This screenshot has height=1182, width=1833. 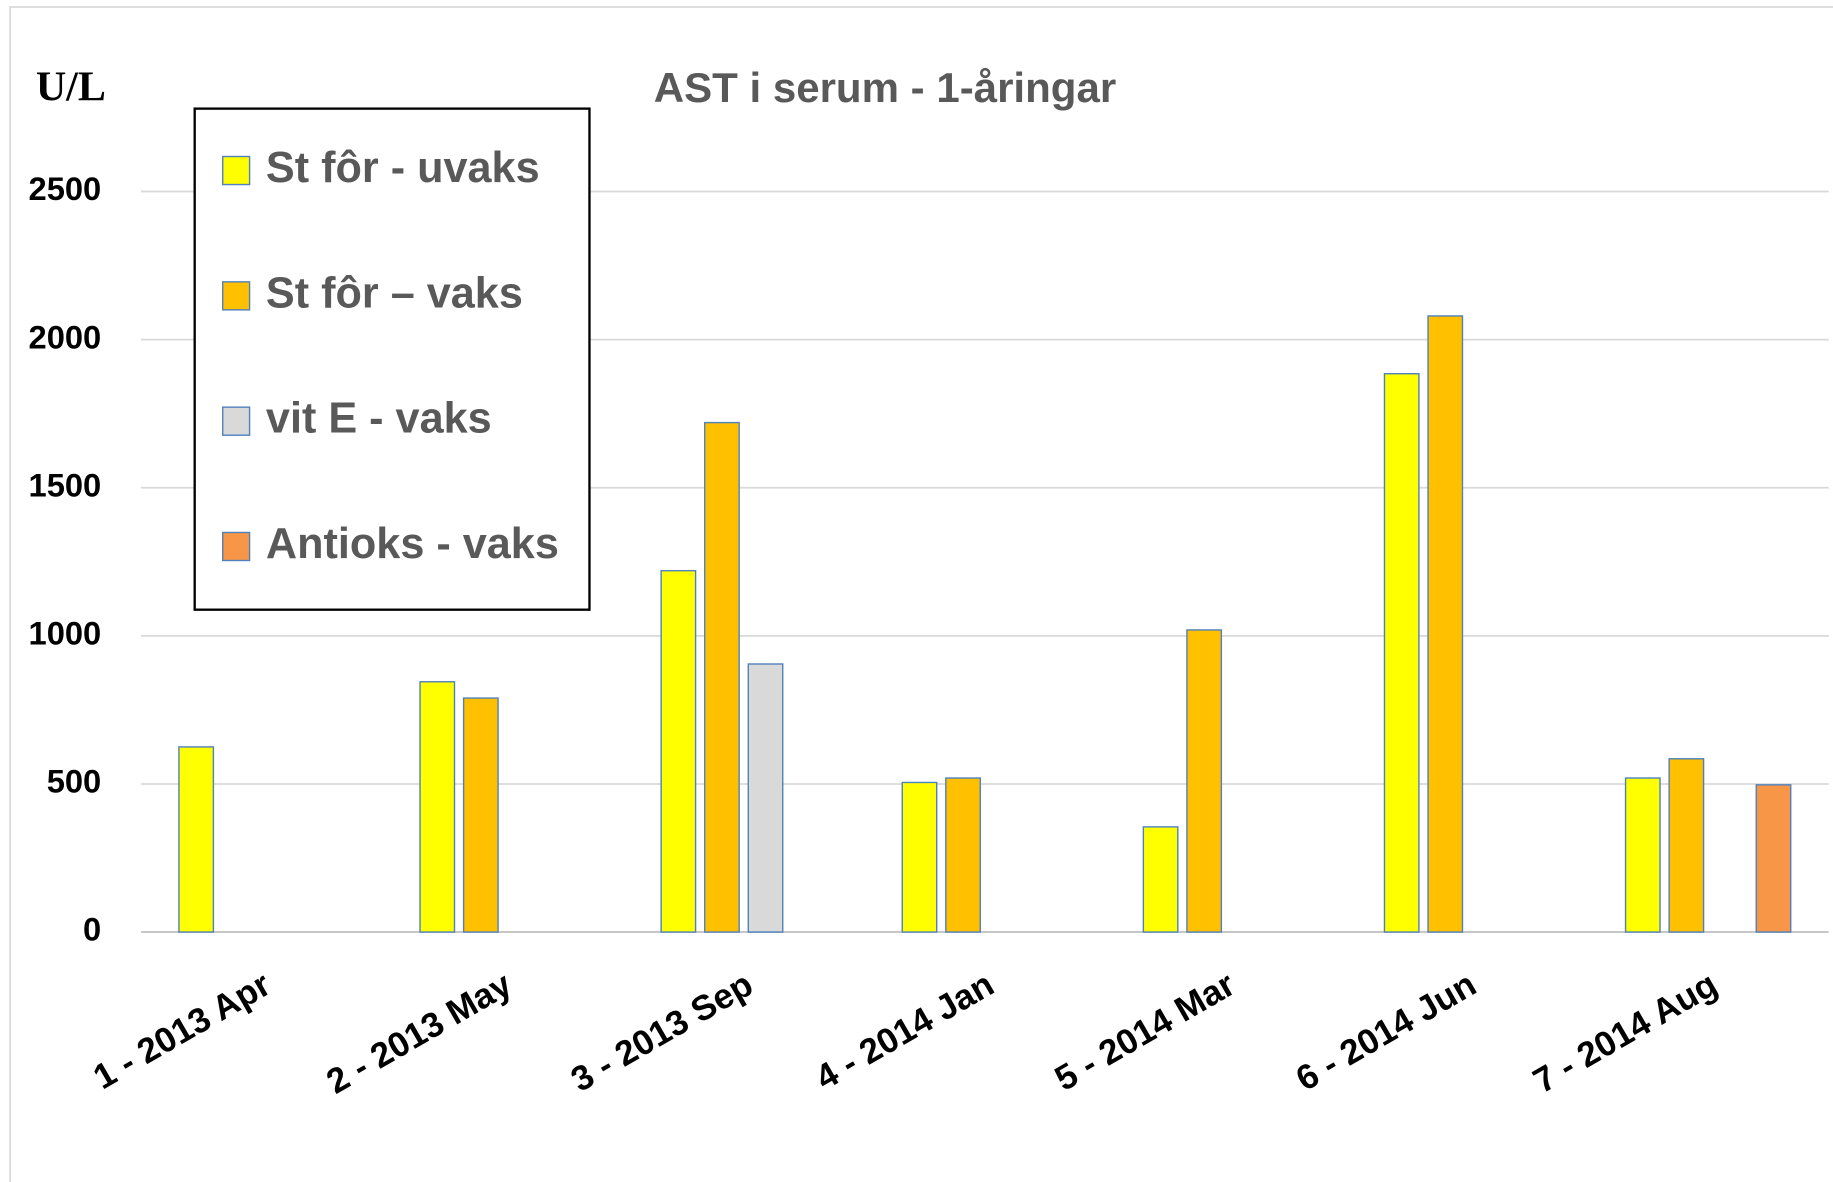 What do you see at coordinates (403, 168) in the screenshot?
I see `legend-label: St fôr - uvaks` at bounding box center [403, 168].